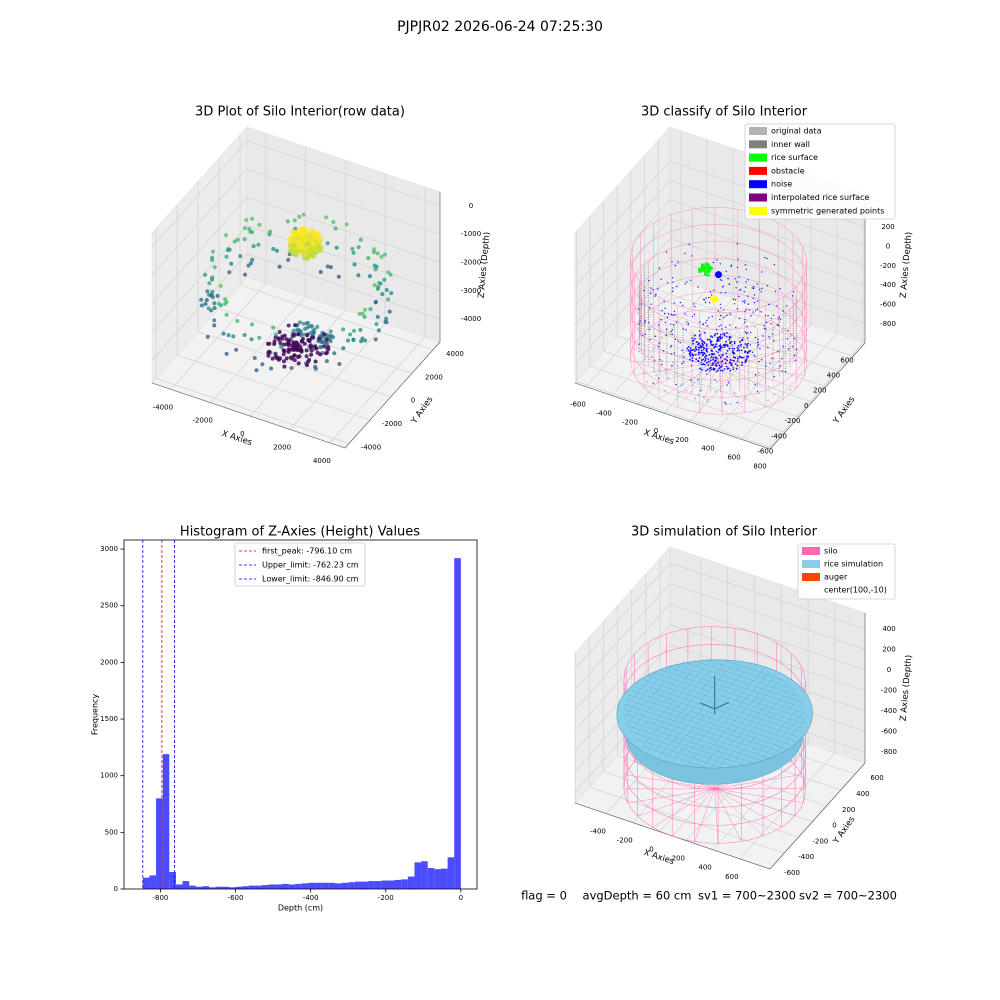 The image size is (1000, 1000). What do you see at coordinates (544, 896) in the screenshot?
I see `status-text: flag = 0` at bounding box center [544, 896].